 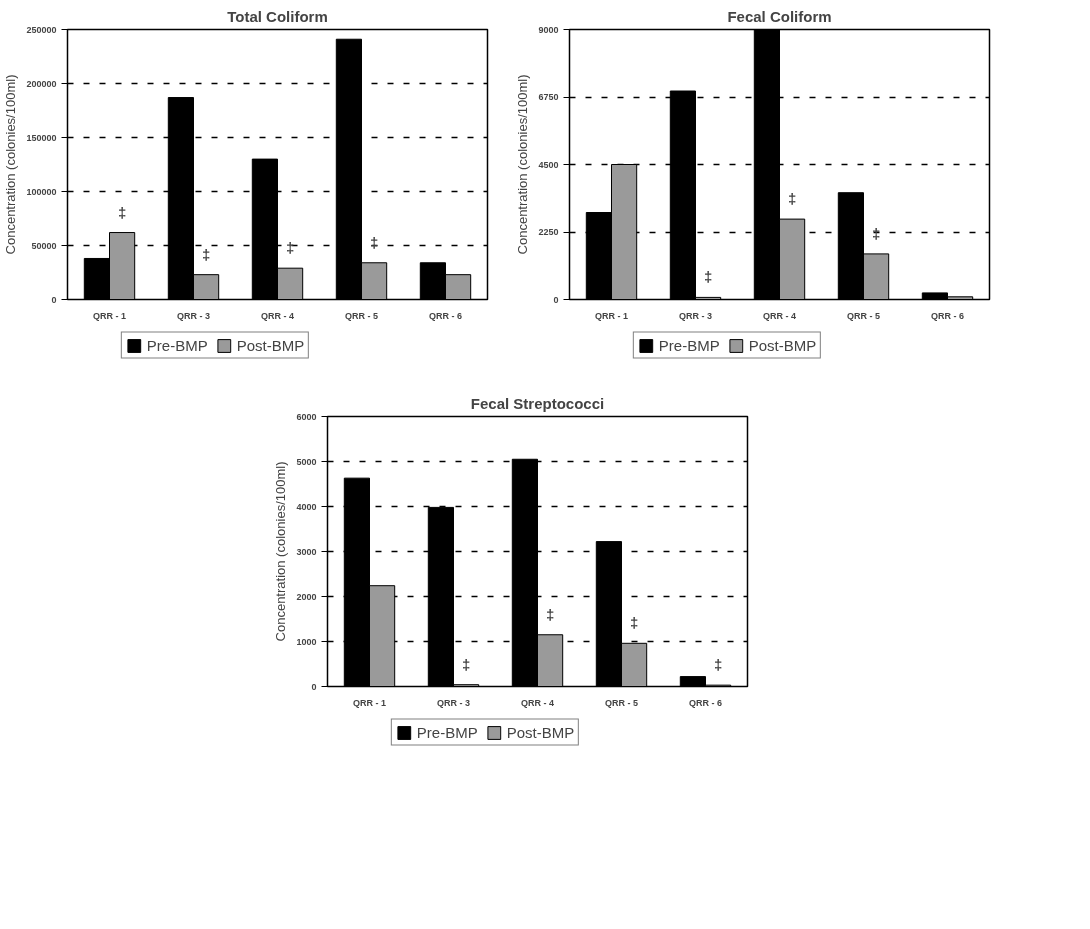 What do you see at coordinates (548, 97) in the screenshot?
I see `y-tick-label: 6750` at bounding box center [548, 97].